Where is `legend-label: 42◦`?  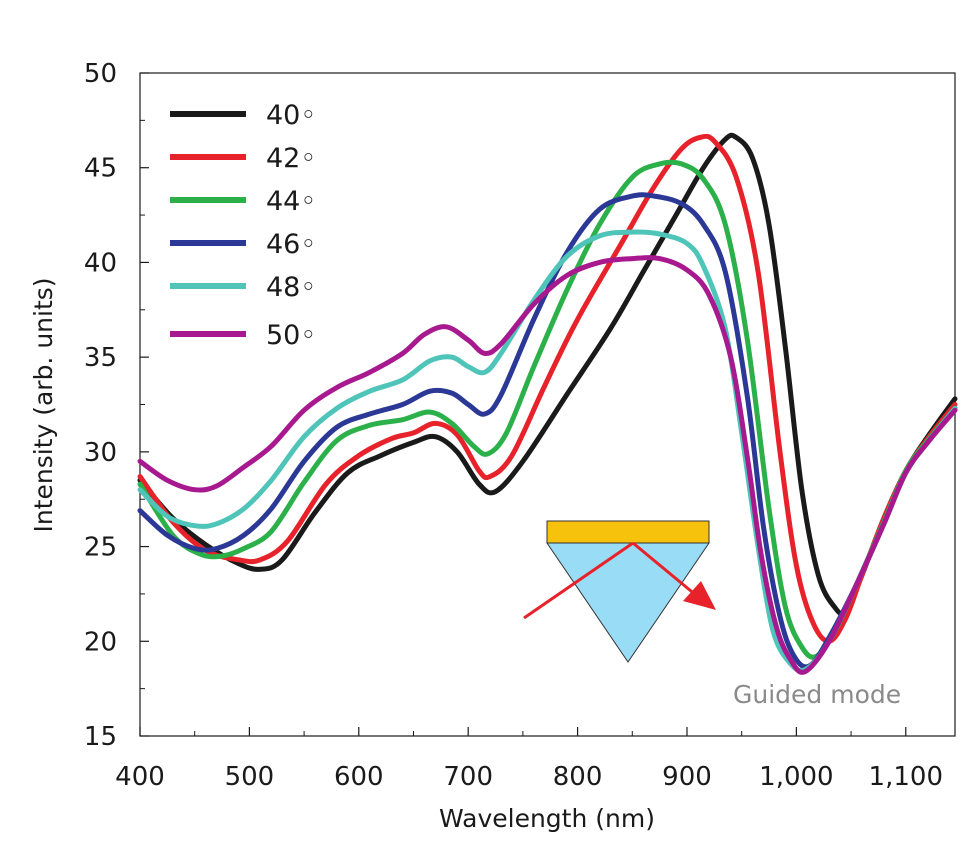 legend-label: 42◦ is located at coordinates (291, 158).